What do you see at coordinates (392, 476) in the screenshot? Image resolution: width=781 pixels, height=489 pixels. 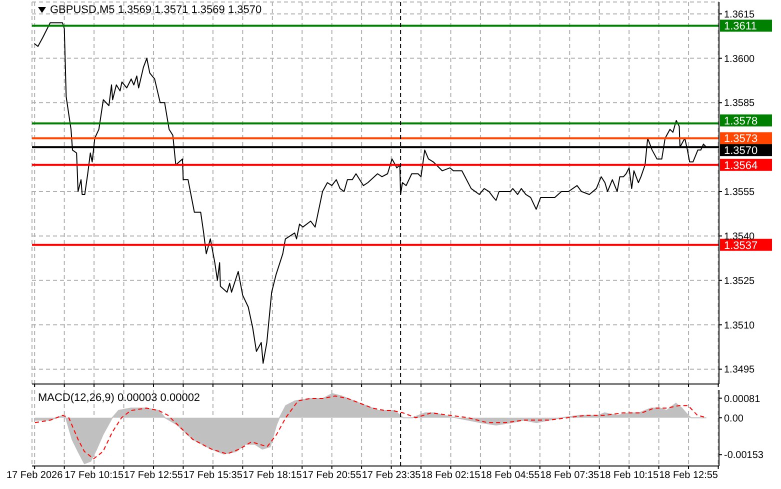 I see `x-tick-label: 17 Feb 23:35` at bounding box center [392, 476].